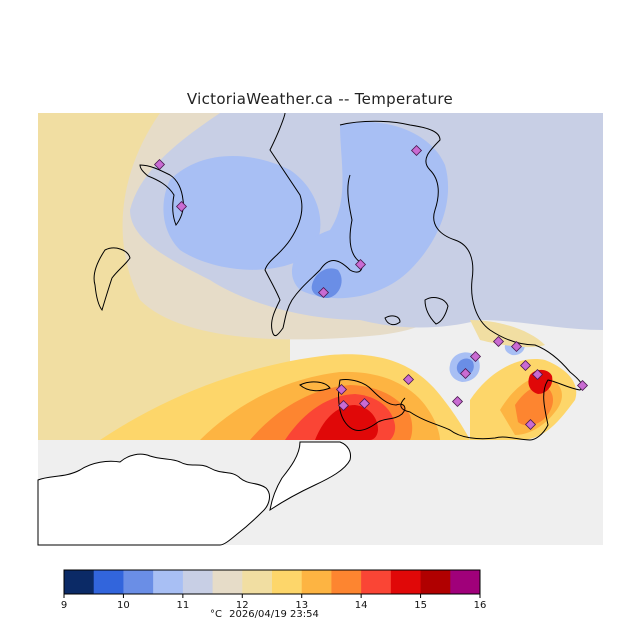 The image size is (640, 640). I want to click on legend-footer: °C 2026/04/19 23:54, so click(266, 614).